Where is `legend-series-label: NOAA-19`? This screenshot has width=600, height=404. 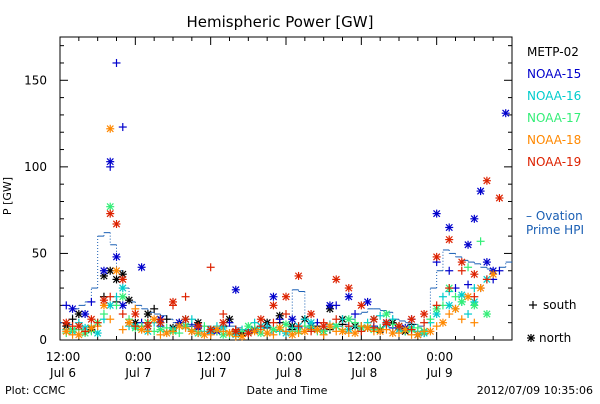 legend-series-label: NOAA-19 is located at coordinates (554, 162).